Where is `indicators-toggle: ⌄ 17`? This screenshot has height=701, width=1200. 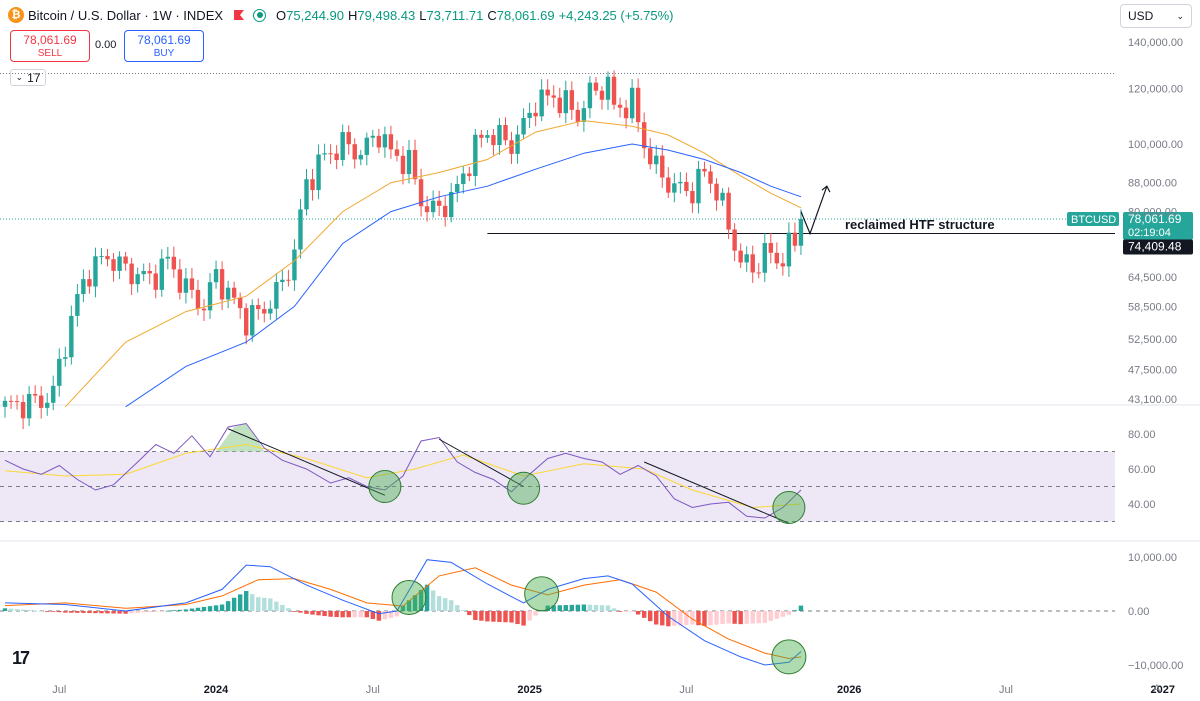 indicators-toggle: ⌄ 17 is located at coordinates (28, 77).